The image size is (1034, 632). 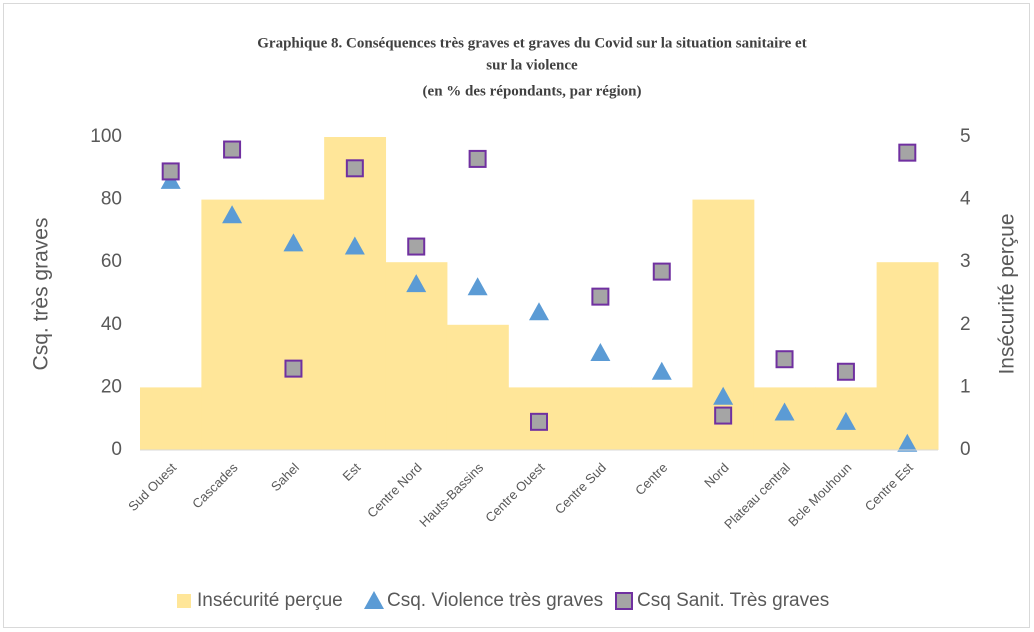 I want to click on y2-axis-label: Insécurité perçue, so click(x=1007, y=293).